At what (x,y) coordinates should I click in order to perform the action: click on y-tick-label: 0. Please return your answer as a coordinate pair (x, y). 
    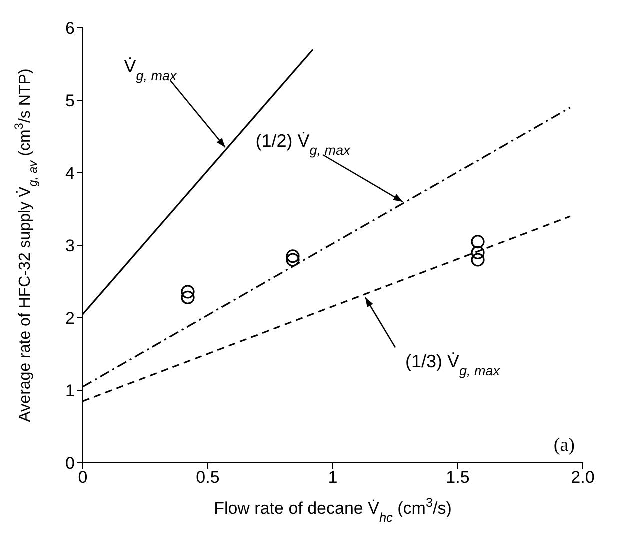
    Looking at the image, I should click on (70, 464).